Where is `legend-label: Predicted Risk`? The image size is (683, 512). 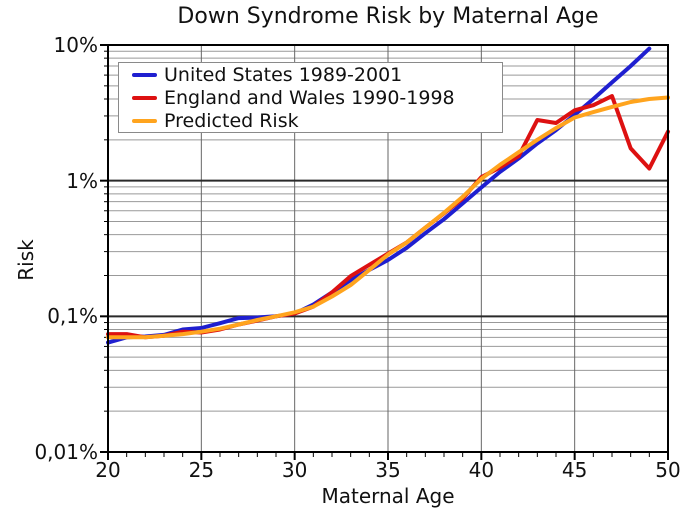 legend-label: Predicted Risk is located at coordinates (231, 120).